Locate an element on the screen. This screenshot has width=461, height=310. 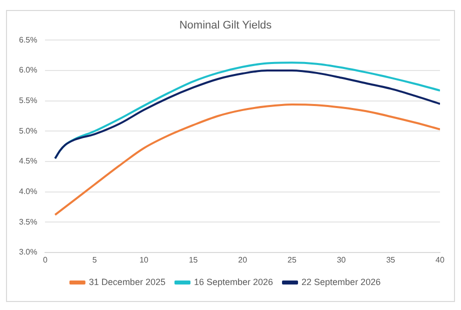
y-tick-label: 3.5% is located at coordinates (28, 221).